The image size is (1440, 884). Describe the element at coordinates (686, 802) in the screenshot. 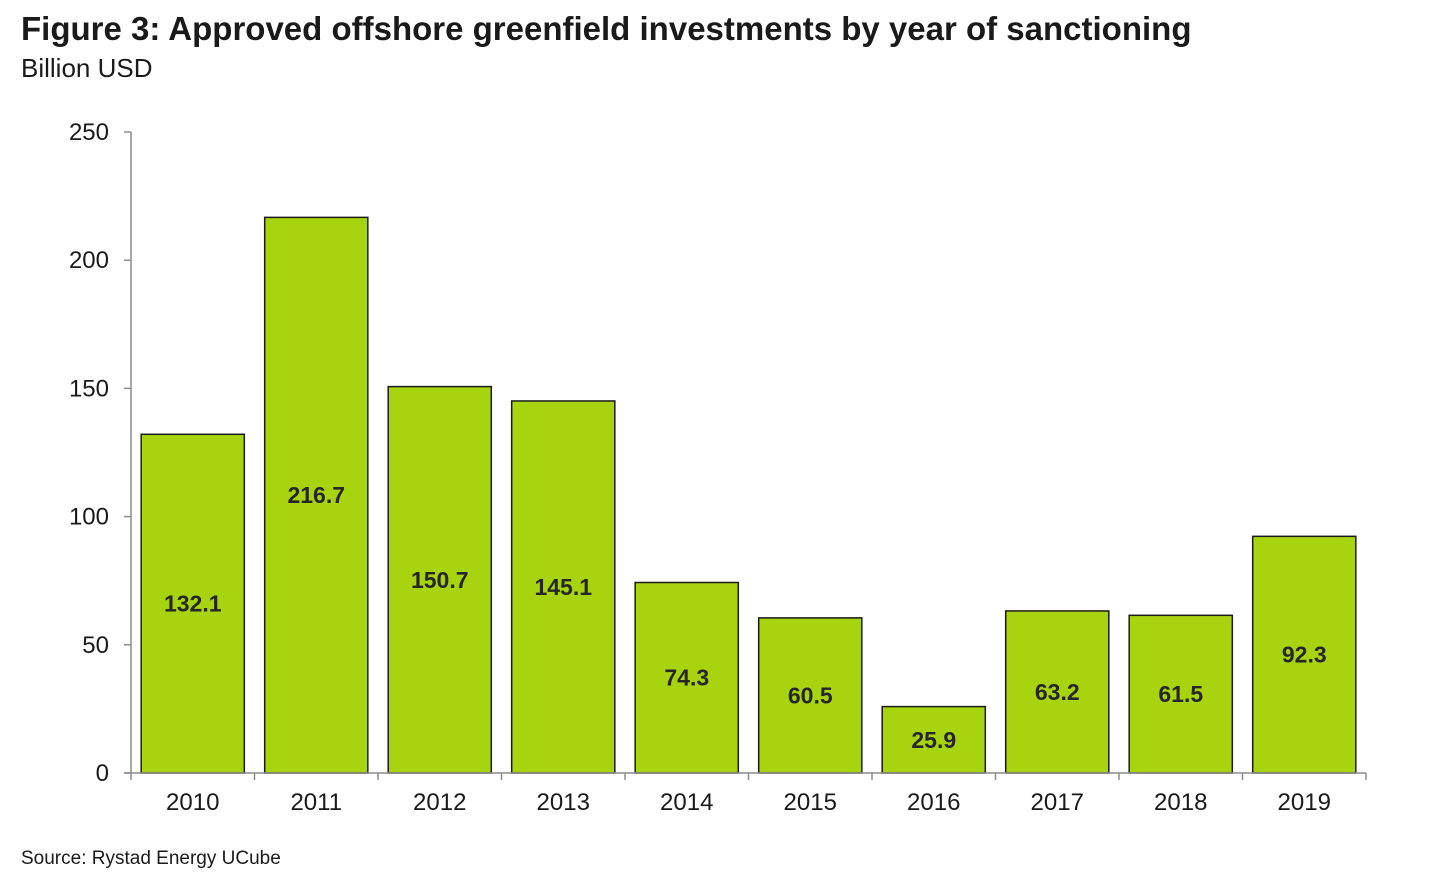

I see `x-tick-label-2014: 2014` at that location.